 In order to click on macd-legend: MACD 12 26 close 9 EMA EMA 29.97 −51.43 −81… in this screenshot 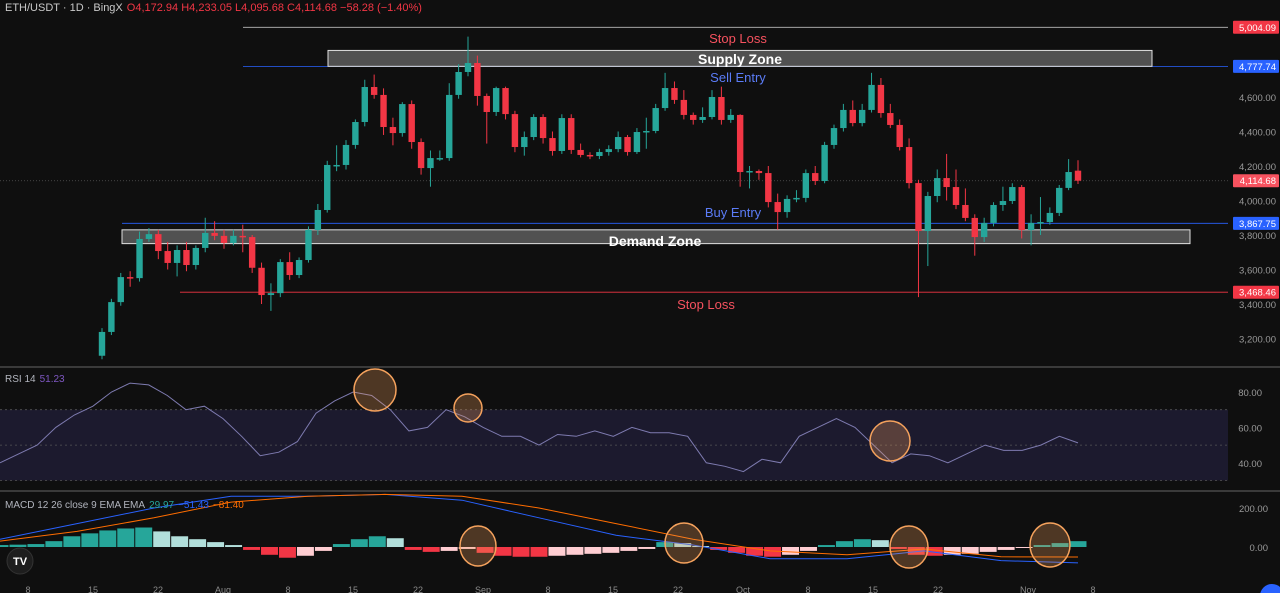, I will do `click(124, 505)`.